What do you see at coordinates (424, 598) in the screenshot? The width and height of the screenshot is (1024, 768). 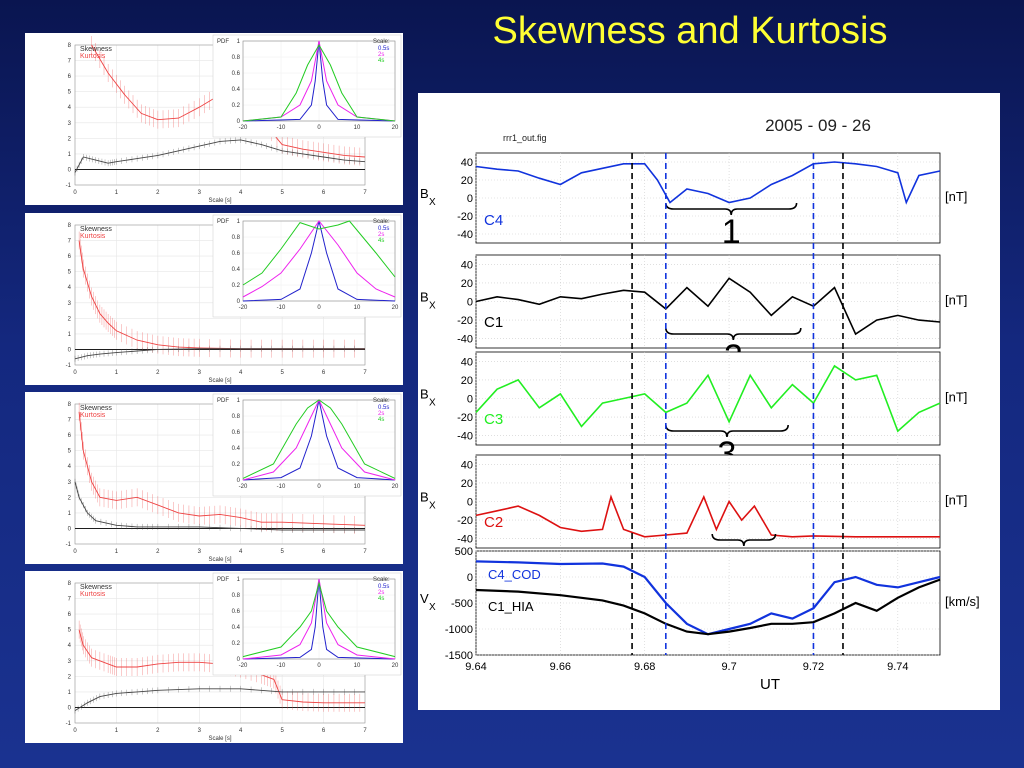 I see `y-axis-label: V` at bounding box center [424, 598].